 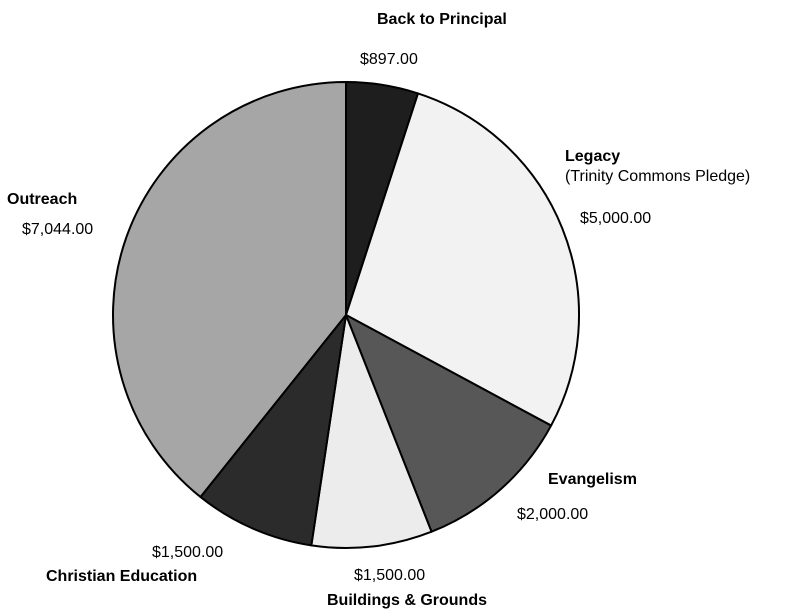 What do you see at coordinates (657, 167) in the screenshot?
I see `label-legacy: Legacy (Trinity Commons Pledge)` at bounding box center [657, 167].